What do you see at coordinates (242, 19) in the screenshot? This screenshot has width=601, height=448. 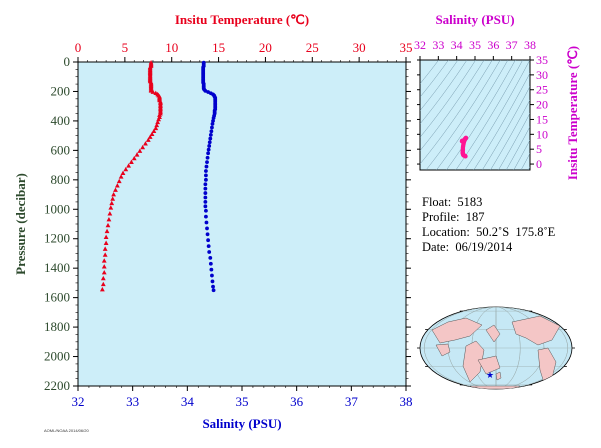 I see `temperature-axis-label: Insitu Temperature (℃)` at bounding box center [242, 19].